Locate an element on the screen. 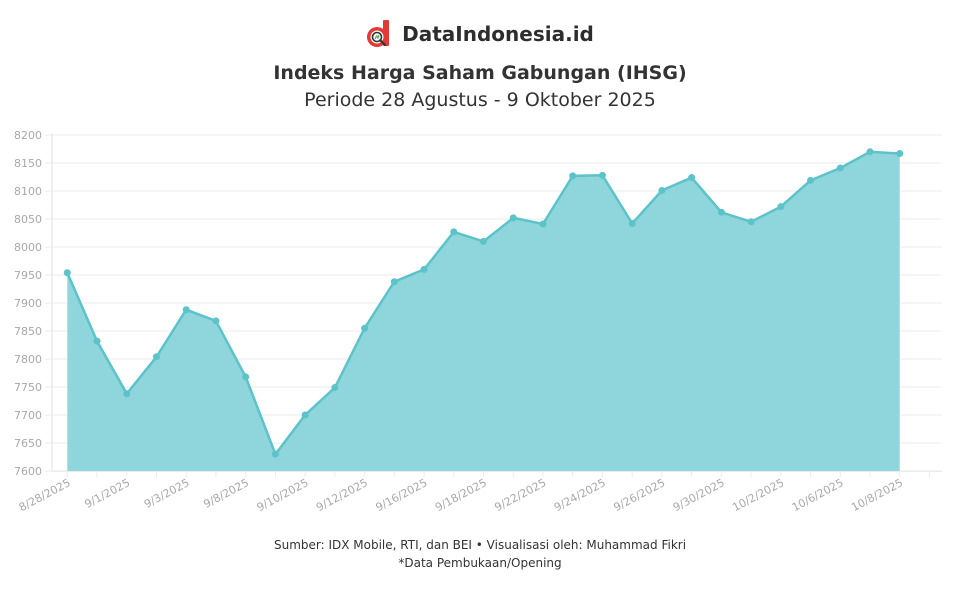  x-tick-label: 9/30/2025 is located at coordinates (699, 495).